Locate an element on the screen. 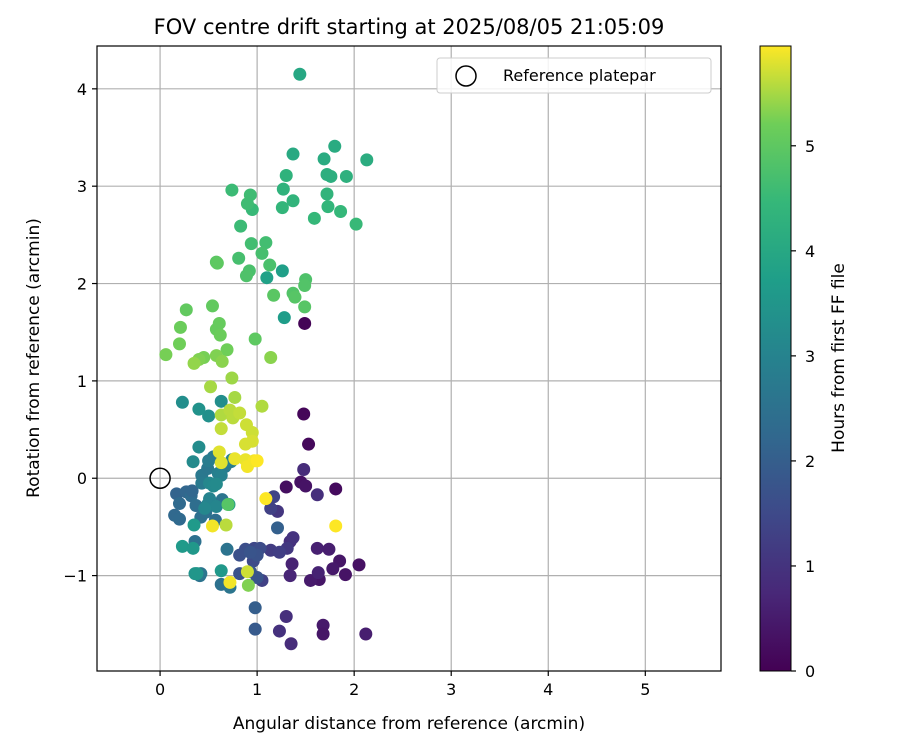 The image size is (900, 750). legend: Reference platepar is located at coordinates (574, 75).